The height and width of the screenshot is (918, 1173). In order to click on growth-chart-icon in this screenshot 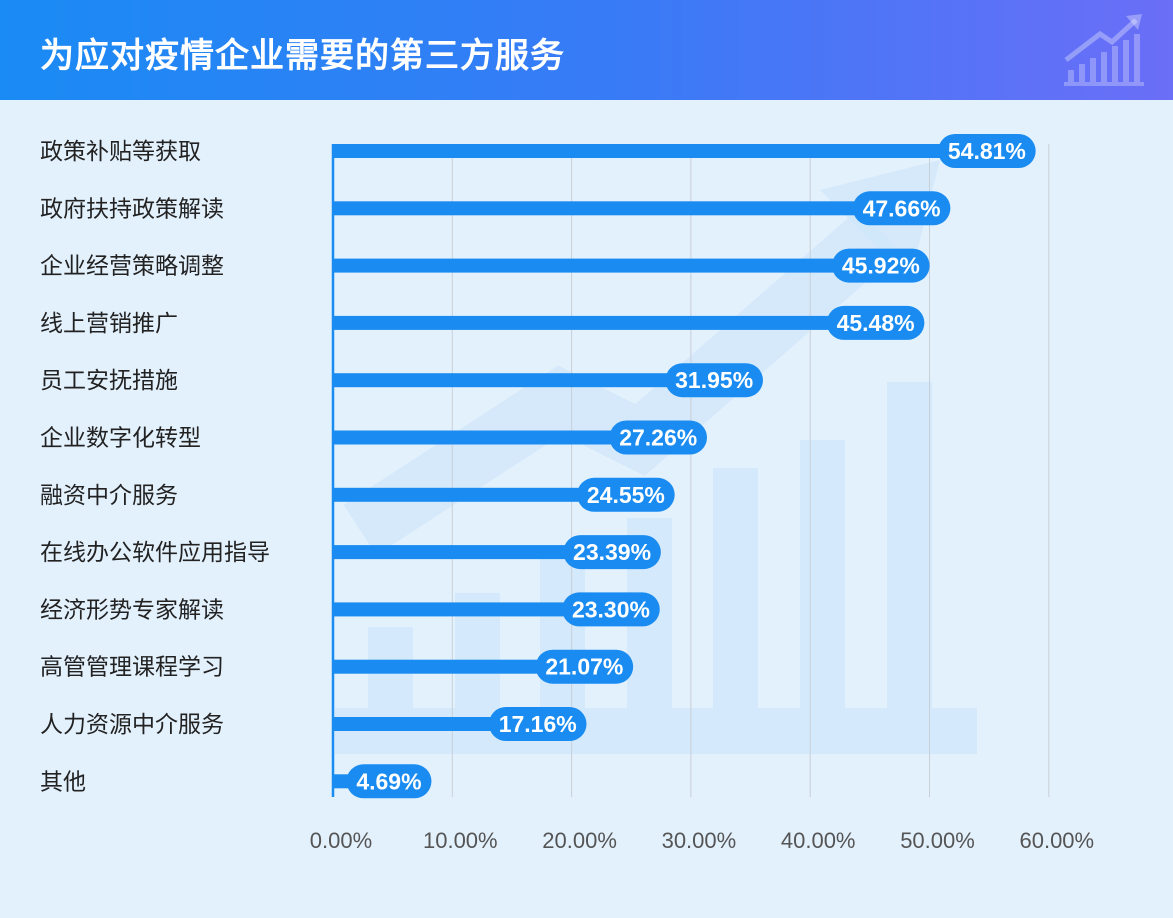, I will do `click(1104, 50)`.